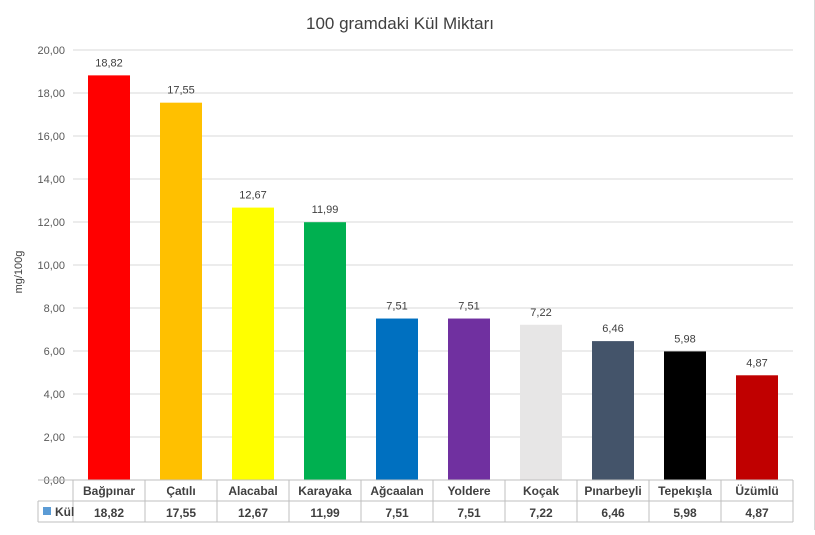 Image resolution: width=815 pixels, height=535 pixels. What do you see at coordinates (253, 196) in the screenshot?
I see `data-label: 12,67` at bounding box center [253, 196].